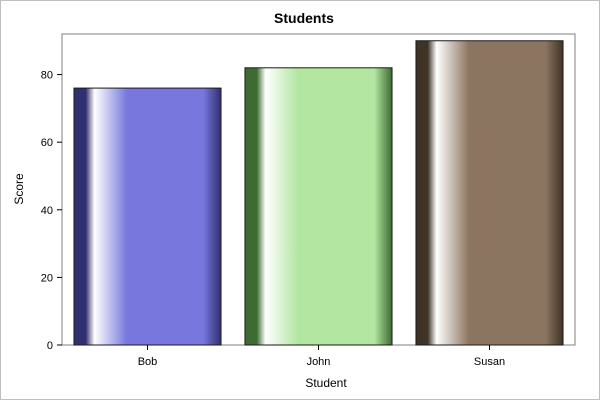  I want to click on chart-title: Students, so click(304, 18).